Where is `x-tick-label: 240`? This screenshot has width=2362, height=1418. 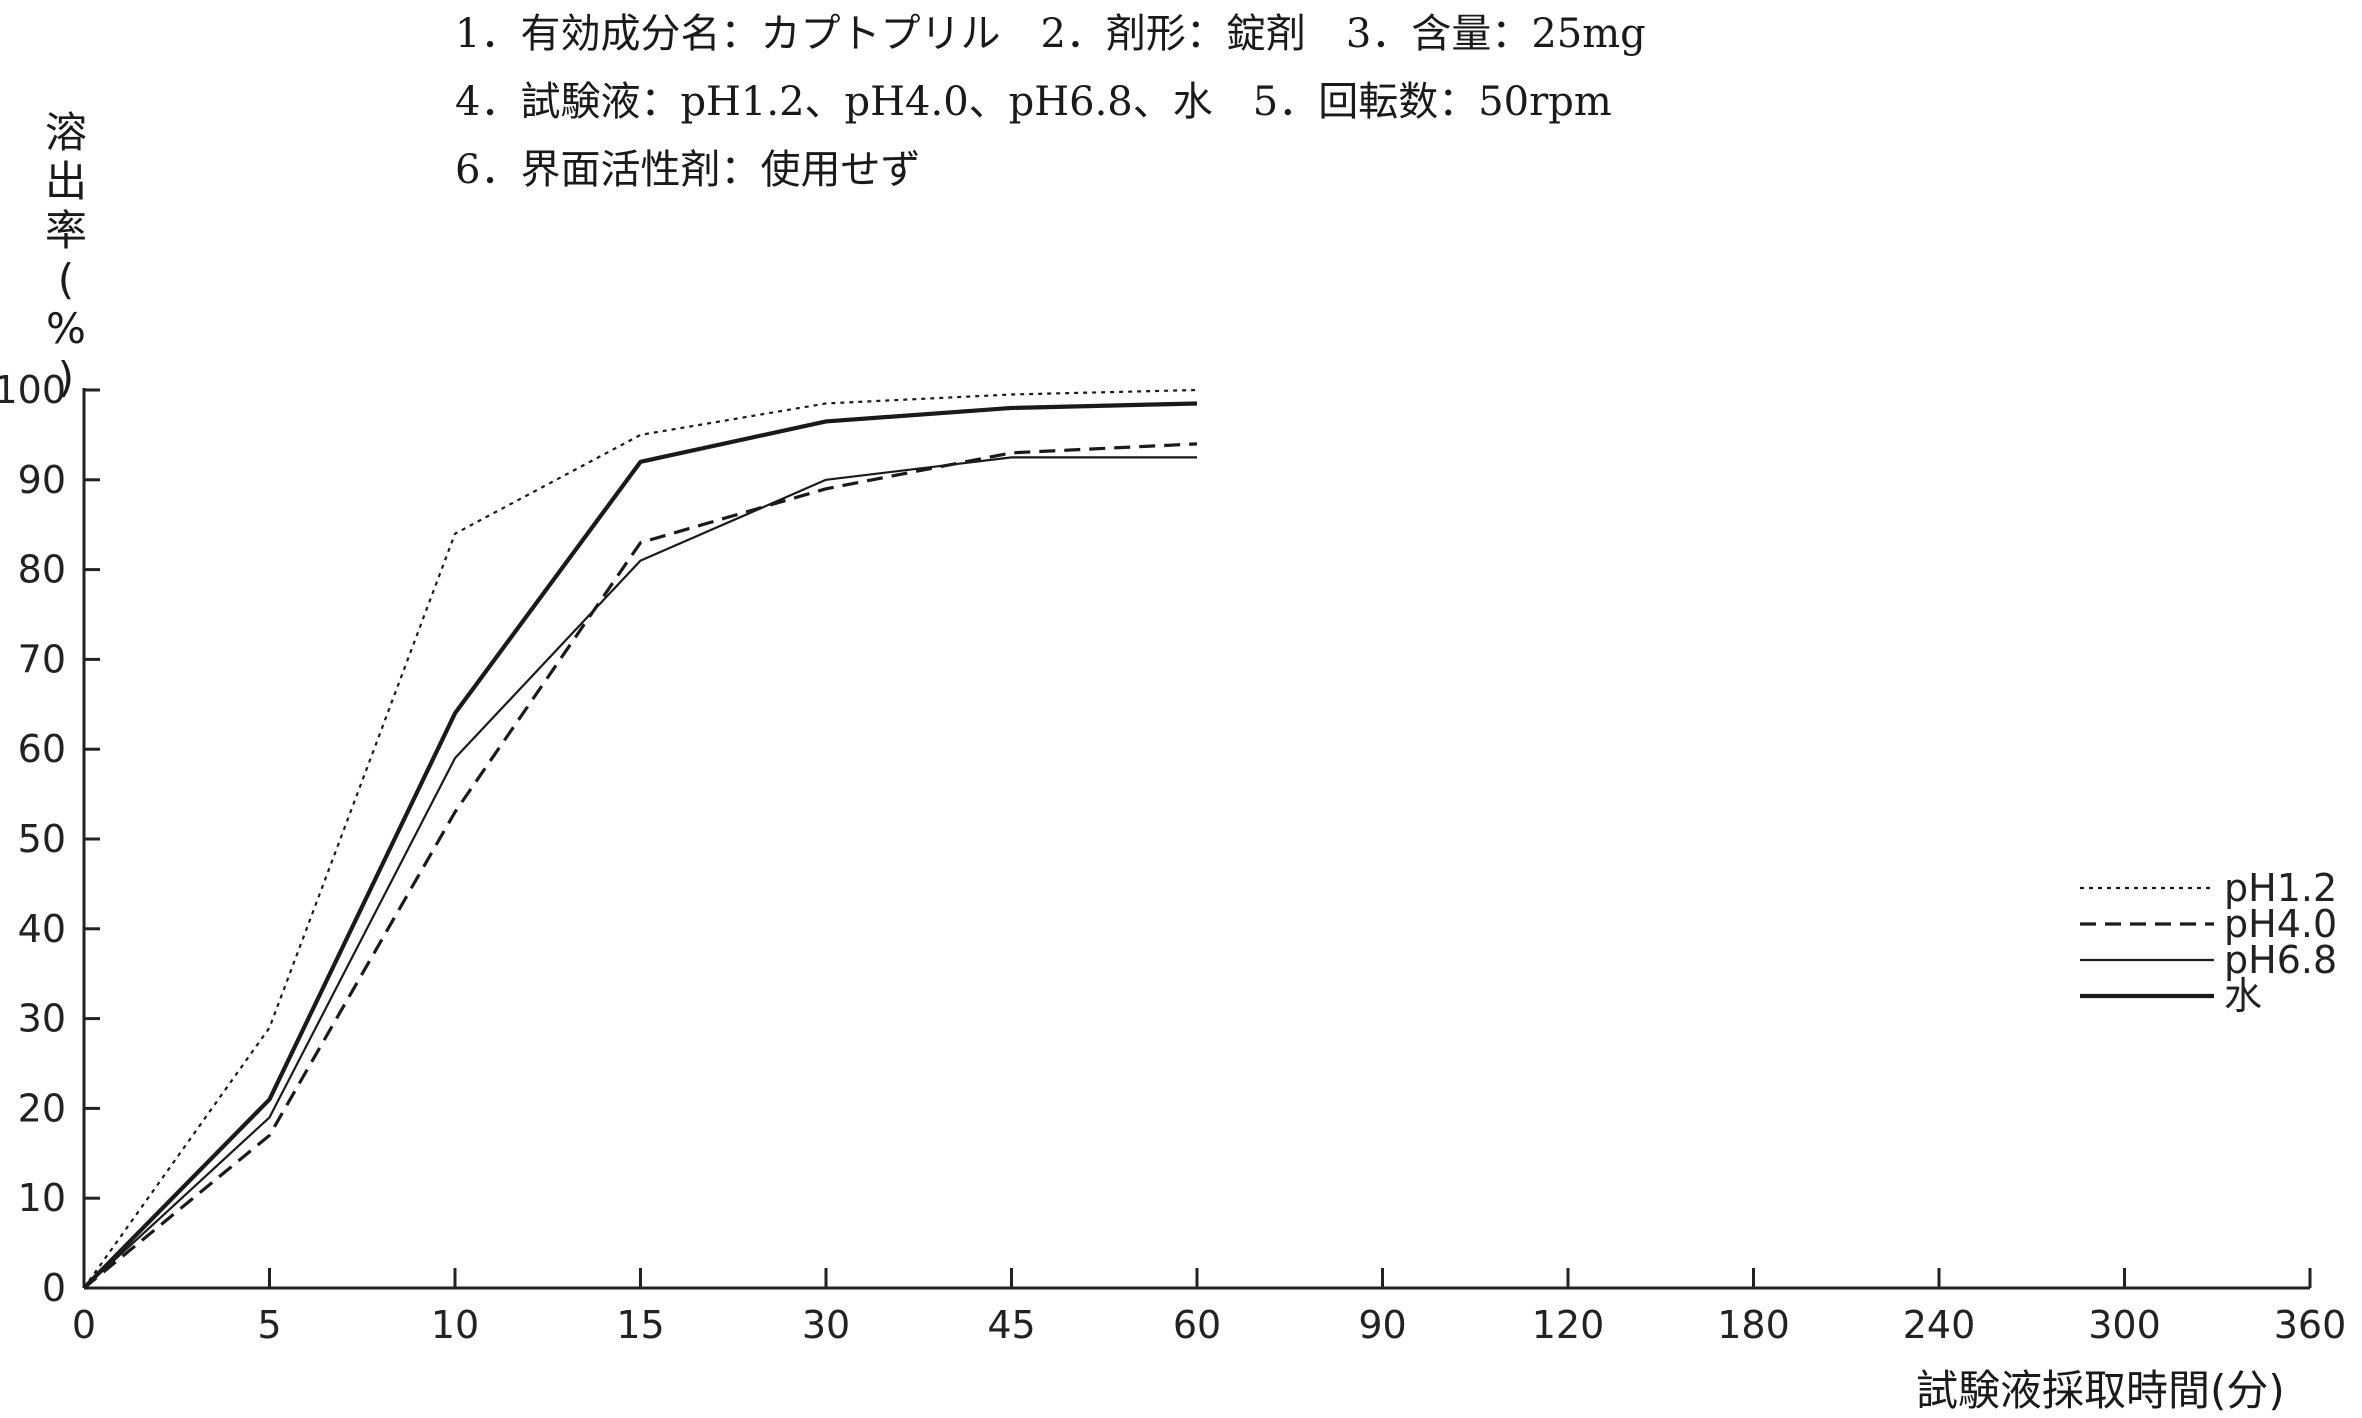
x-tick-label: 240 is located at coordinates (1939, 1325).